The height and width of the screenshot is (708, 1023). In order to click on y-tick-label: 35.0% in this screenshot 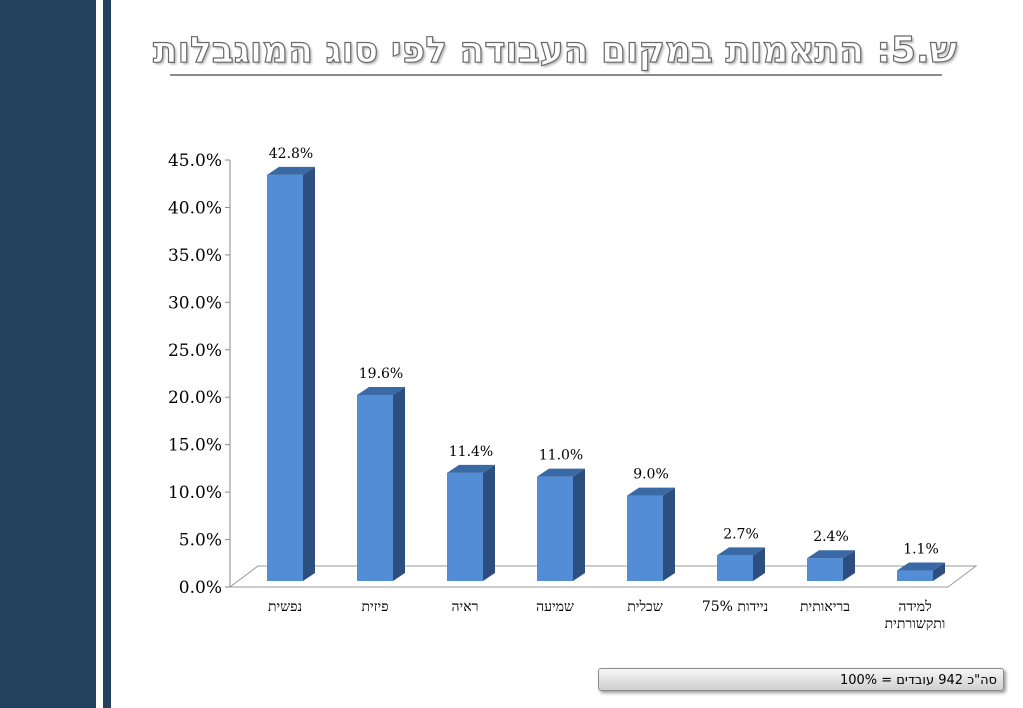, I will do `click(195, 256)`.